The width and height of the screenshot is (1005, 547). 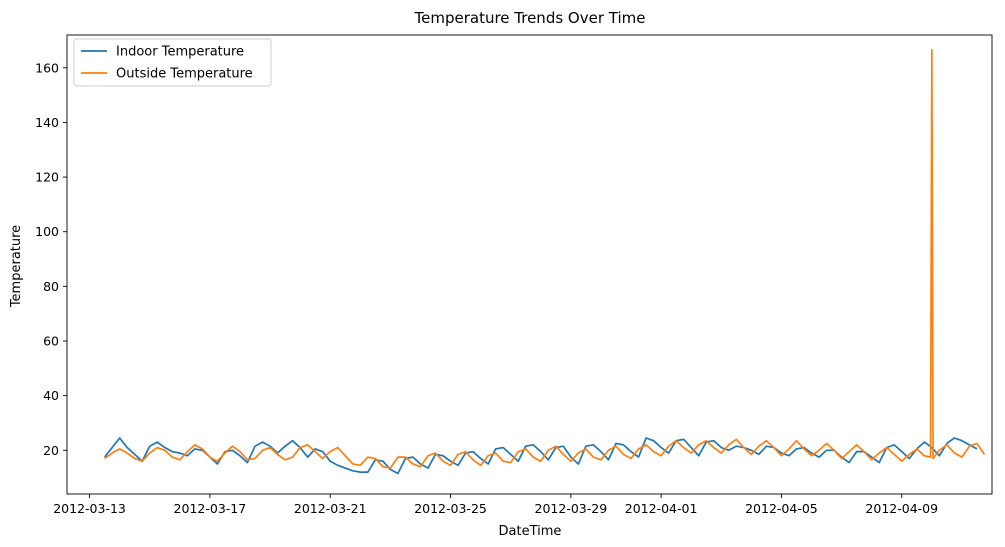 What do you see at coordinates (51, 341) in the screenshot?
I see `y-tick-label: 60` at bounding box center [51, 341].